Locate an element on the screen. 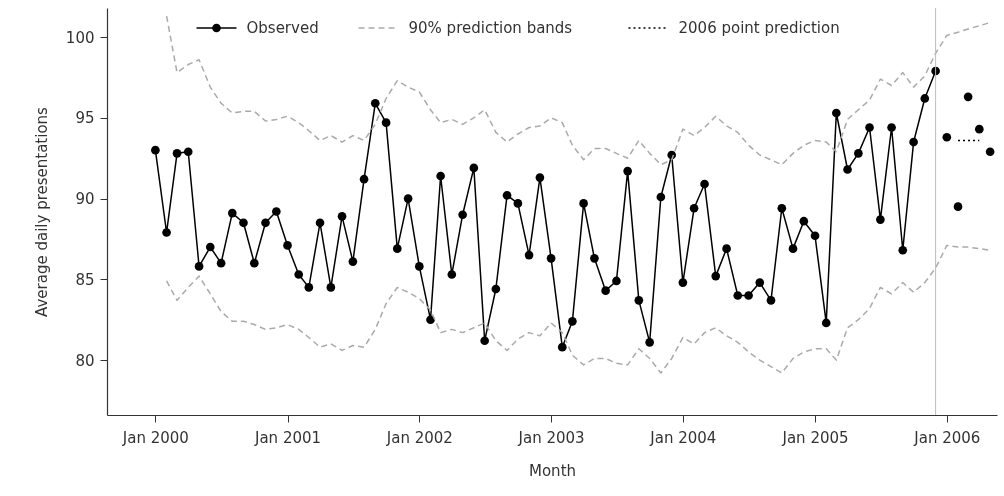 Image resolution: width=1004 pixels, height=496 pixels. x-tick-label: Jan 2003 is located at coordinates (551, 437).